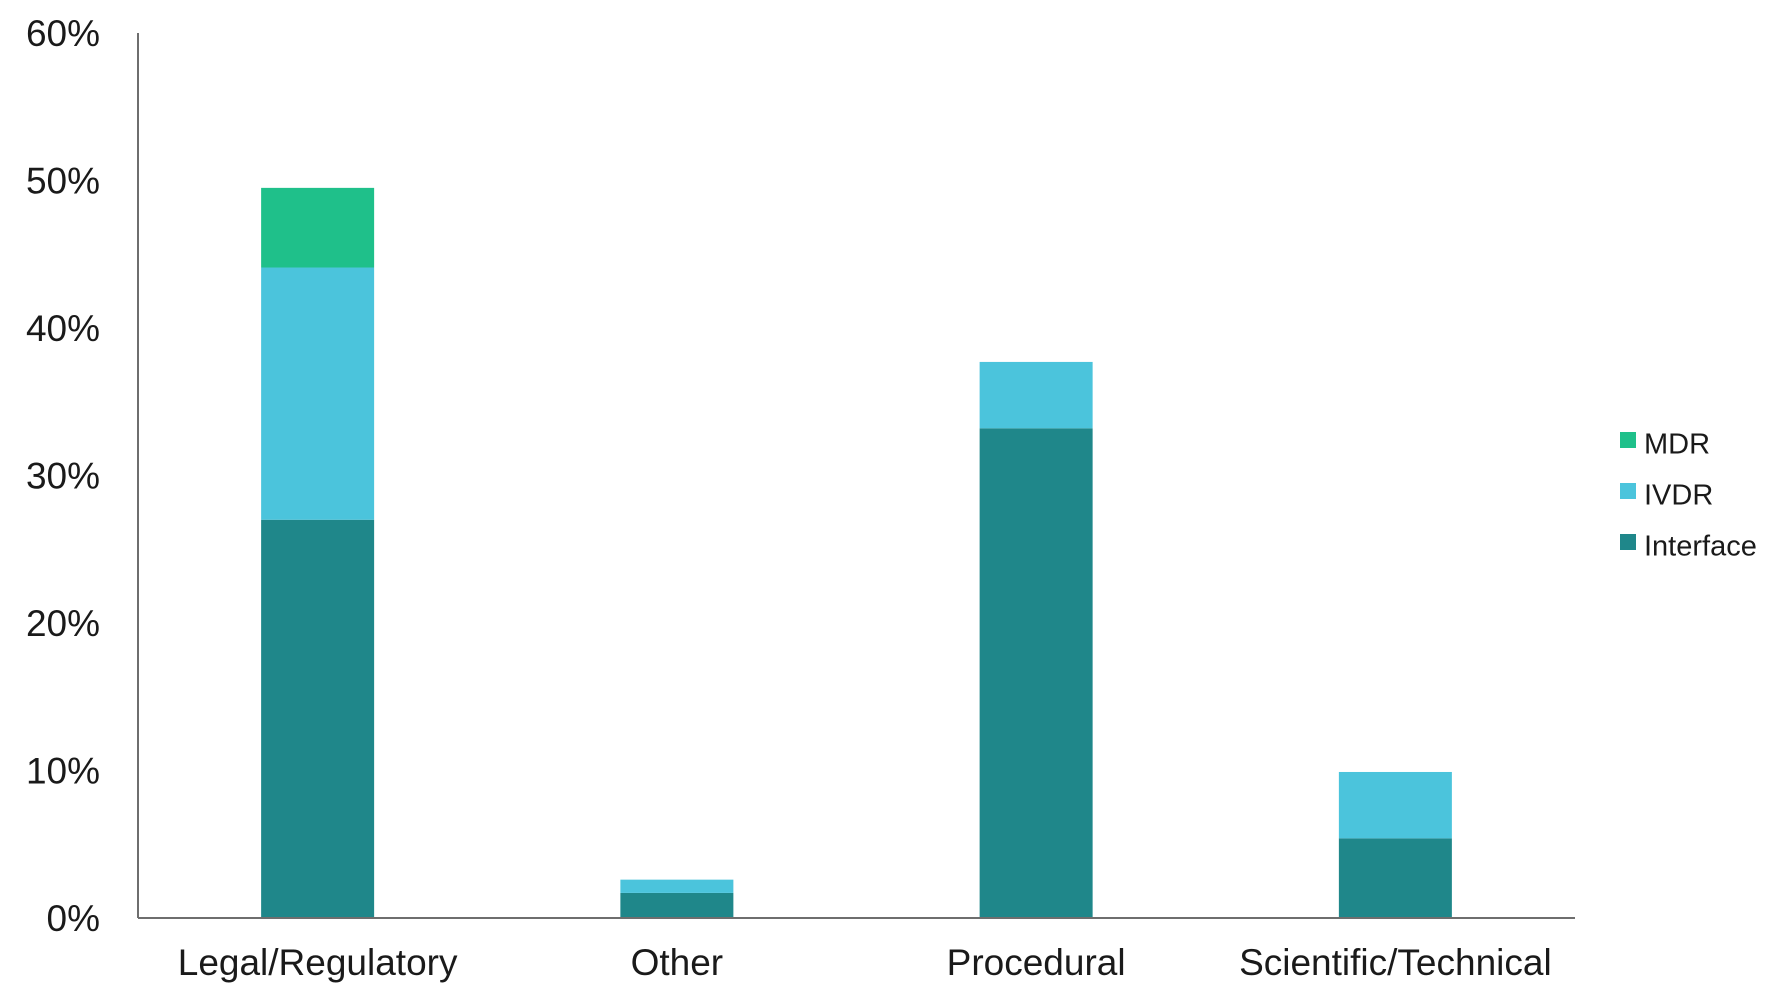 Image resolution: width=1773 pixels, height=984 pixels. Describe the element at coordinates (677, 962) in the screenshot. I see `x-category-label: Other` at that location.